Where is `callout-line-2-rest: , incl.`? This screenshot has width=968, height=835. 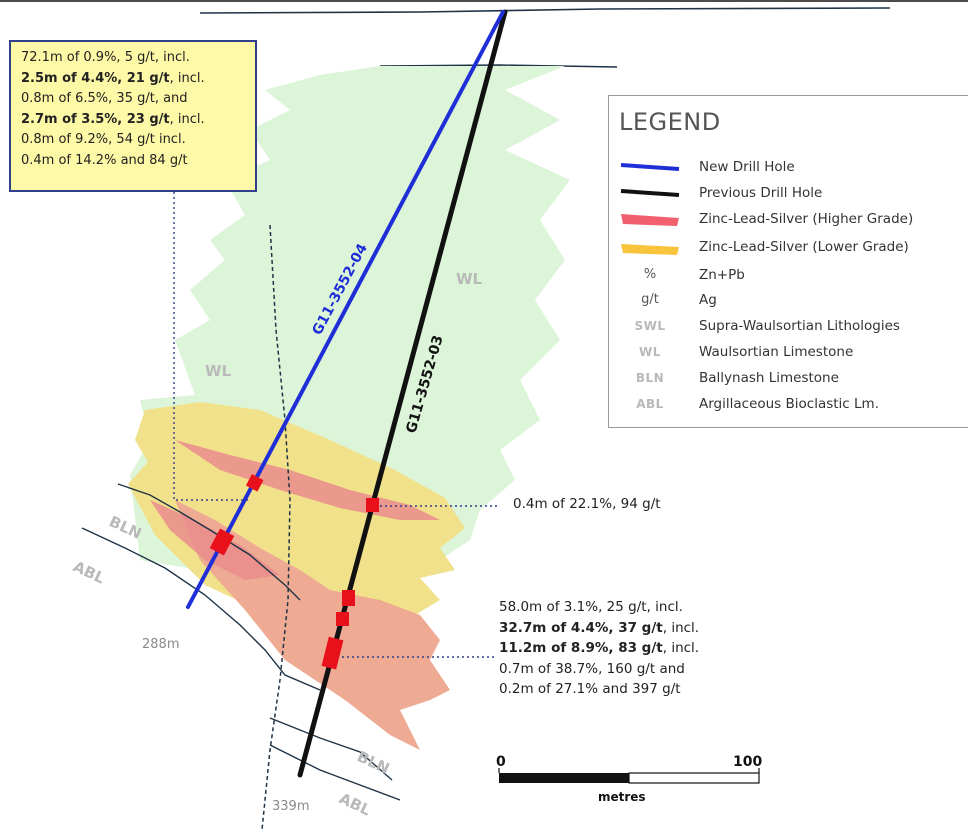
callout-line-2-rest: , incl. is located at coordinates (187, 78).